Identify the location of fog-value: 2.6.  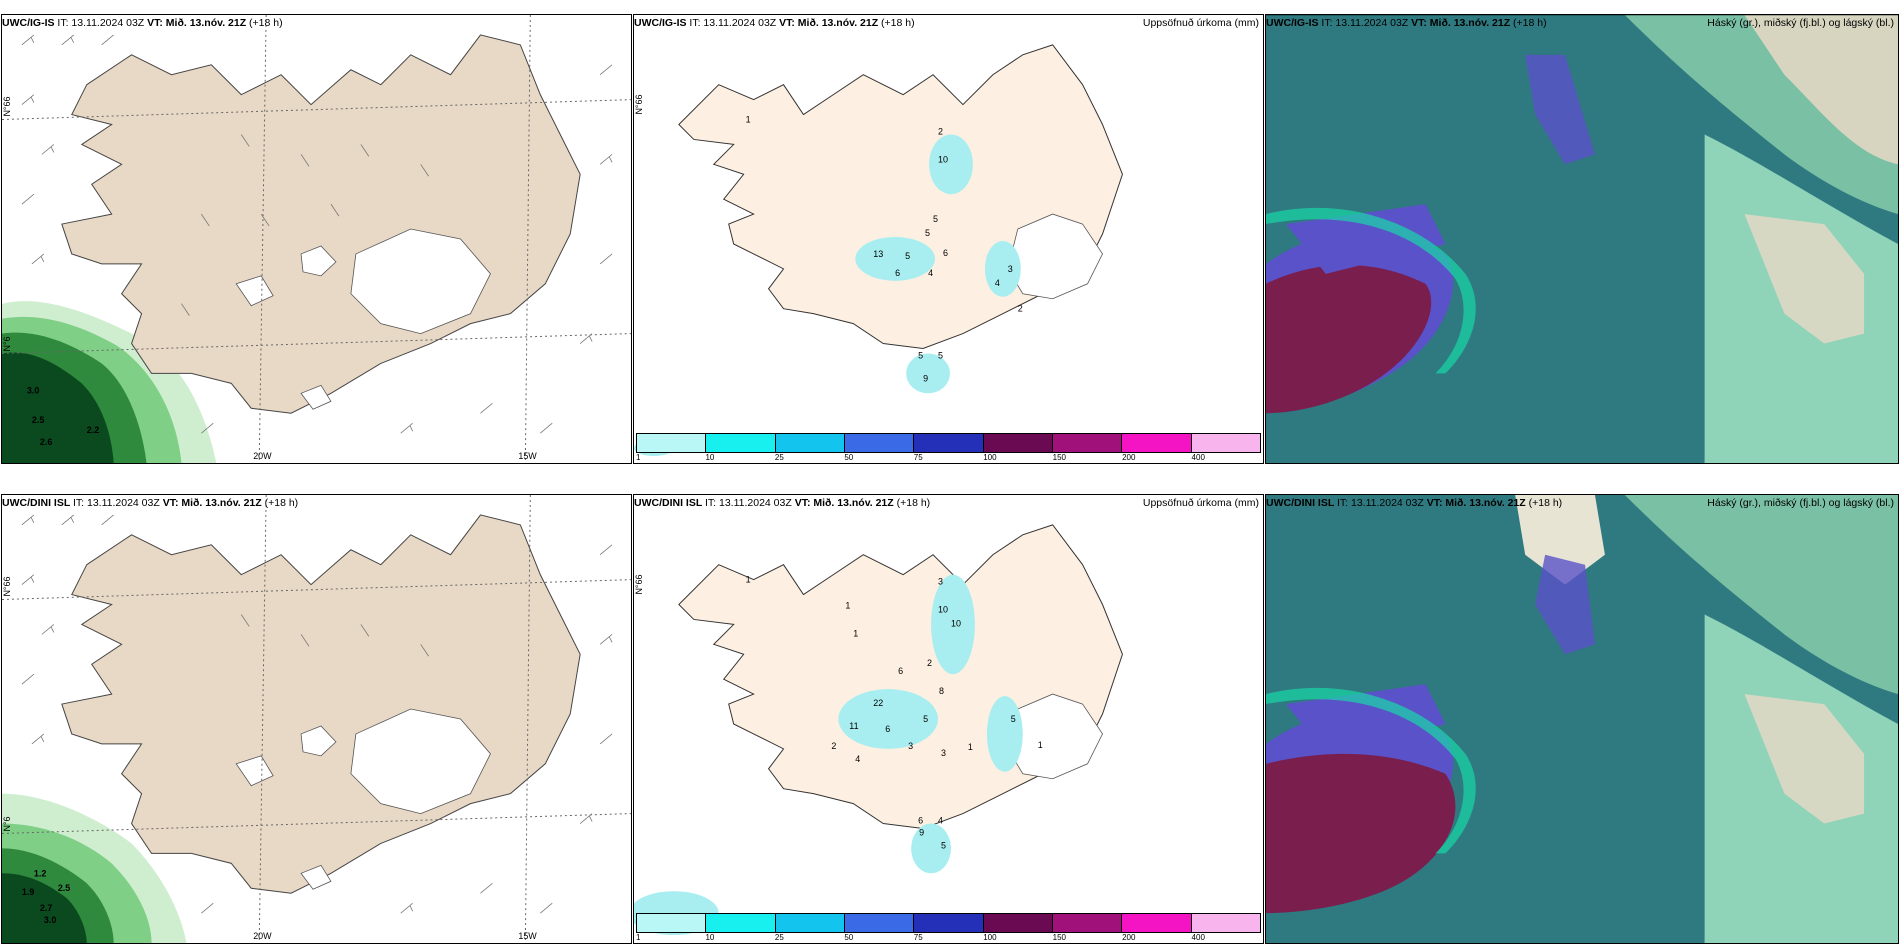
(46, 442).